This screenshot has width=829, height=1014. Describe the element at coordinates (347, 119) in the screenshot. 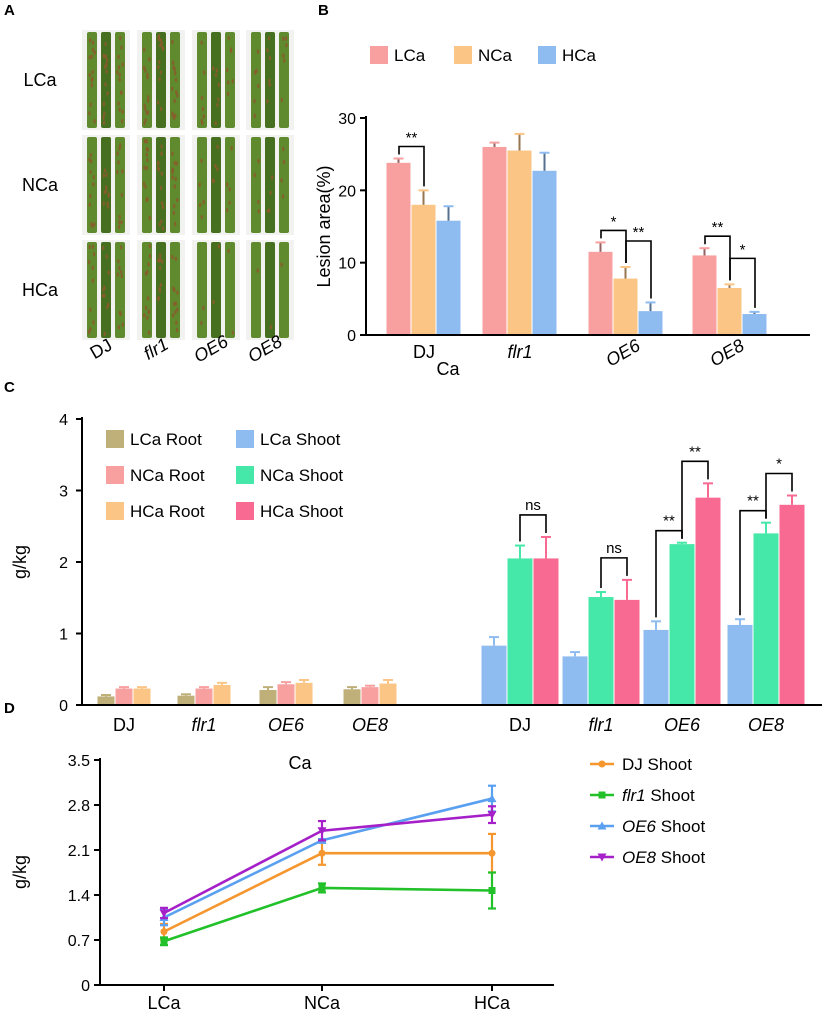

I see `y-tick-label: 30` at that location.